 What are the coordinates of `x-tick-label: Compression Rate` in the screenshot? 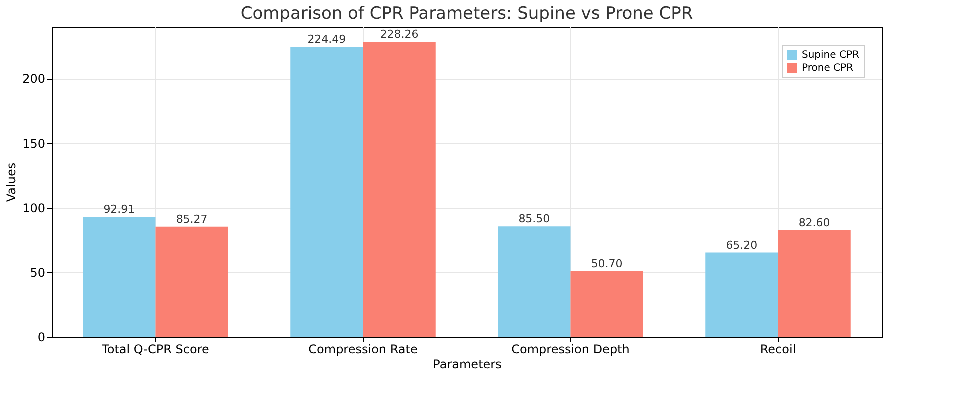 It's located at (363, 349).